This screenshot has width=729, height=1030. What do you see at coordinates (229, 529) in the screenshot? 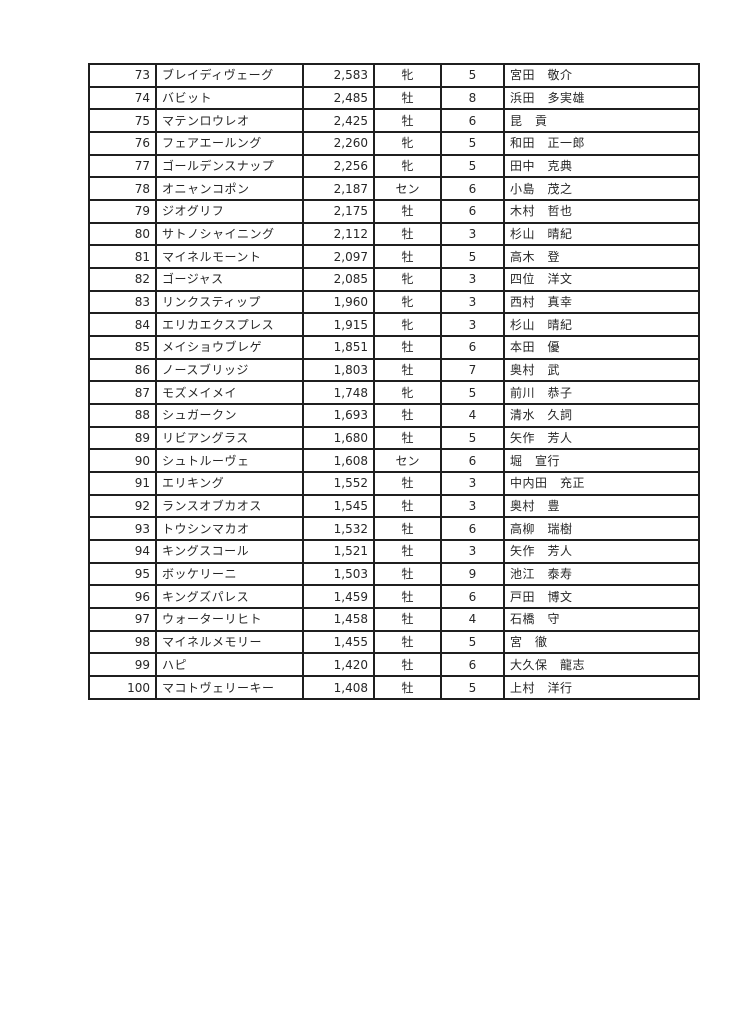
I see `name-cell: トウシンマカオ` at bounding box center [229, 529].